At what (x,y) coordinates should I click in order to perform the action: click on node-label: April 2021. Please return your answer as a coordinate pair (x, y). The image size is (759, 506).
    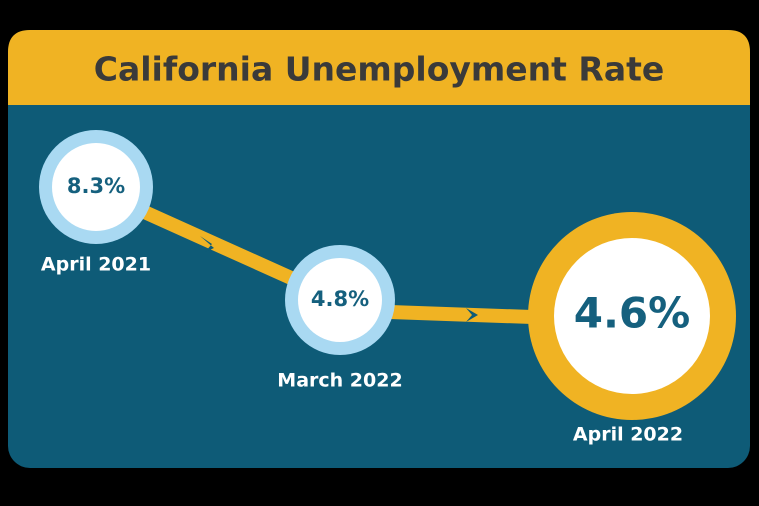
    Looking at the image, I should click on (96, 265).